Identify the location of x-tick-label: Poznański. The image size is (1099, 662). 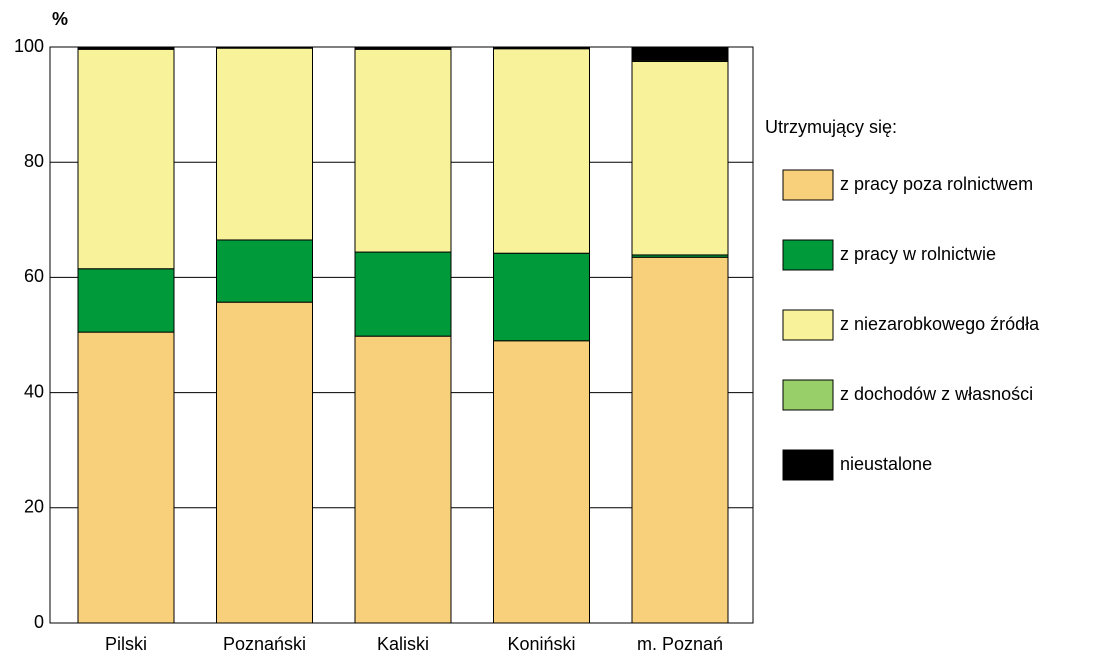
(264, 644).